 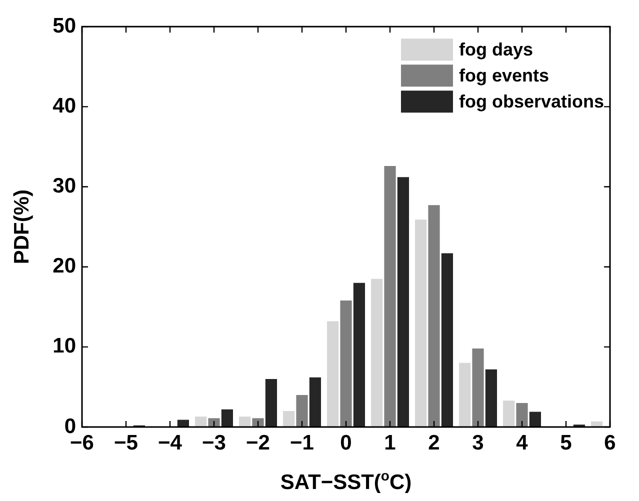 I want to click on x-tick-label: −5, so click(x=126, y=442).